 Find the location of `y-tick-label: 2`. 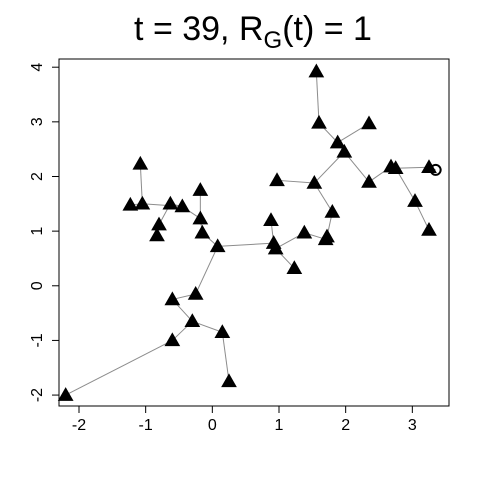

y-tick-label: 2 is located at coordinates (37, 176).